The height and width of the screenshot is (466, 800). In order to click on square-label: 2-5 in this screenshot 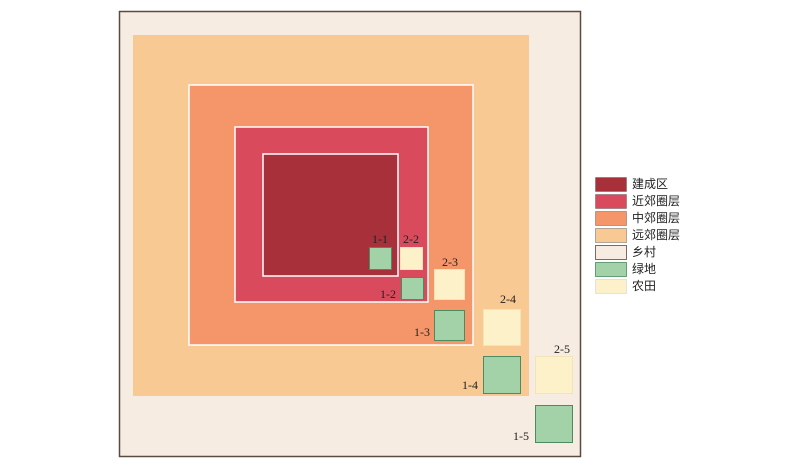, I will do `click(562, 349)`.